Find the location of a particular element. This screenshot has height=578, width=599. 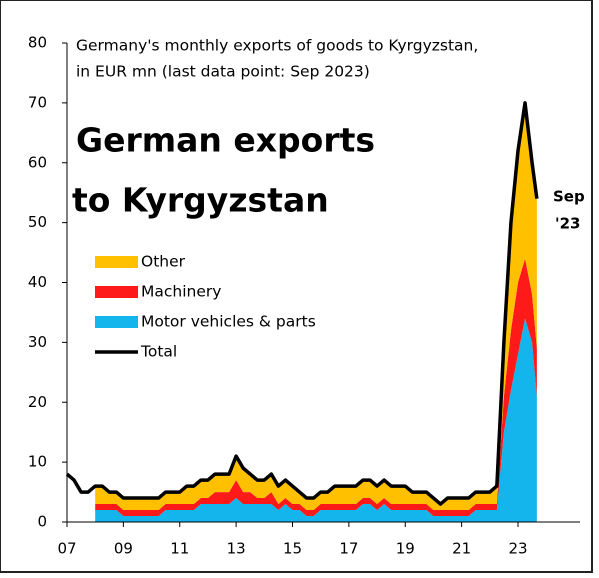

x-tick-label: 21 is located at coordinates (461, 549).